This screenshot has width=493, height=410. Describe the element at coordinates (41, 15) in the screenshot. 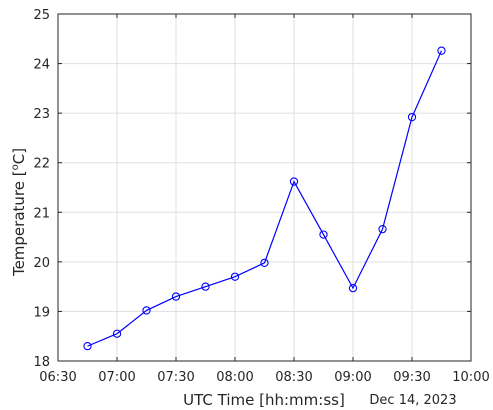

I see `y-tick-label: 25` at that location.